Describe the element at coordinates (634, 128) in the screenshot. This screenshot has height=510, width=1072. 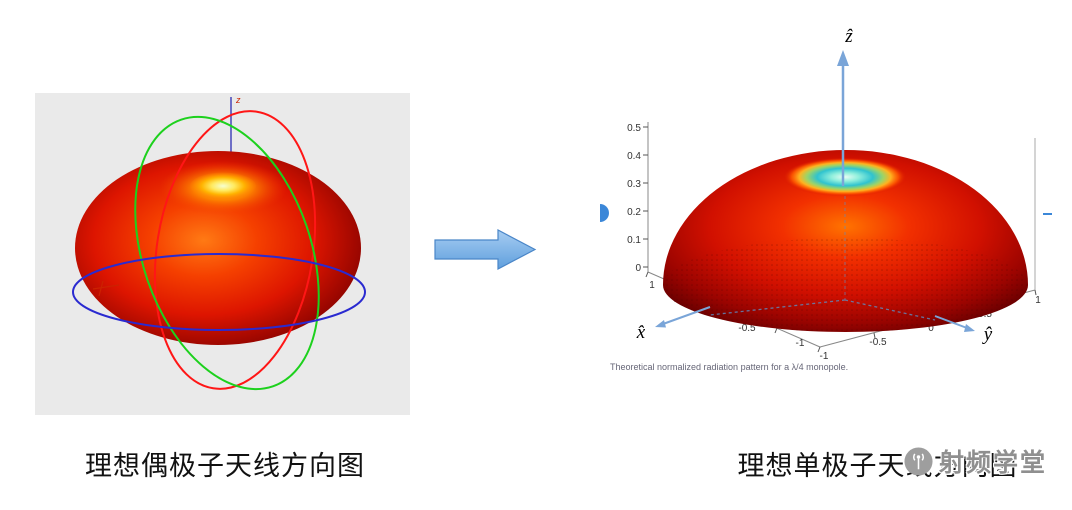
I see `z-tick-label: 0.5` at that location.